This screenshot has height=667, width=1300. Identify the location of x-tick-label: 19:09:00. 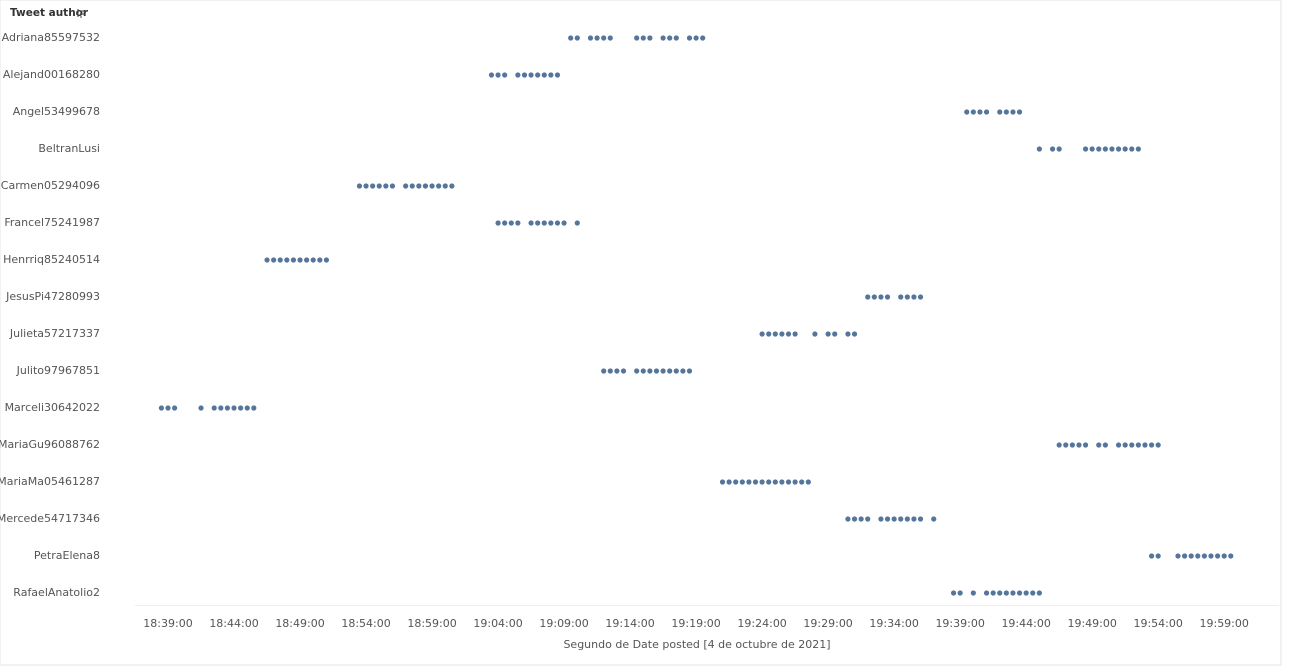
(563, 623).